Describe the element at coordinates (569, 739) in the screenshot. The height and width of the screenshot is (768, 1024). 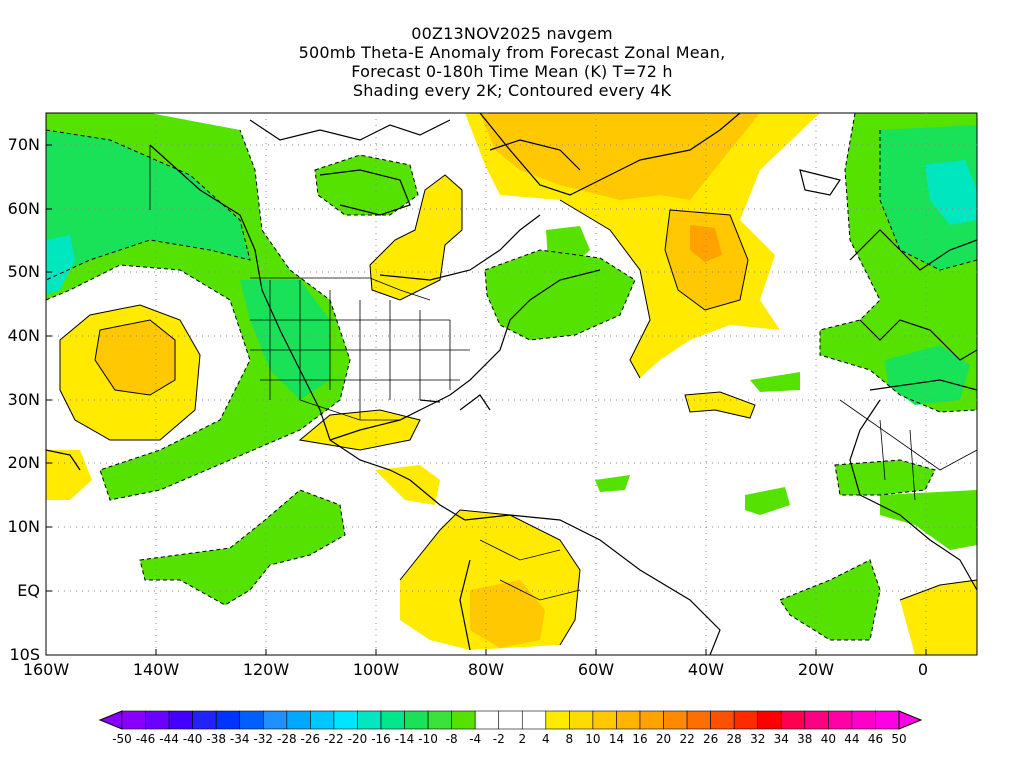
I see `colorbar-tick-label: 8` at that location.